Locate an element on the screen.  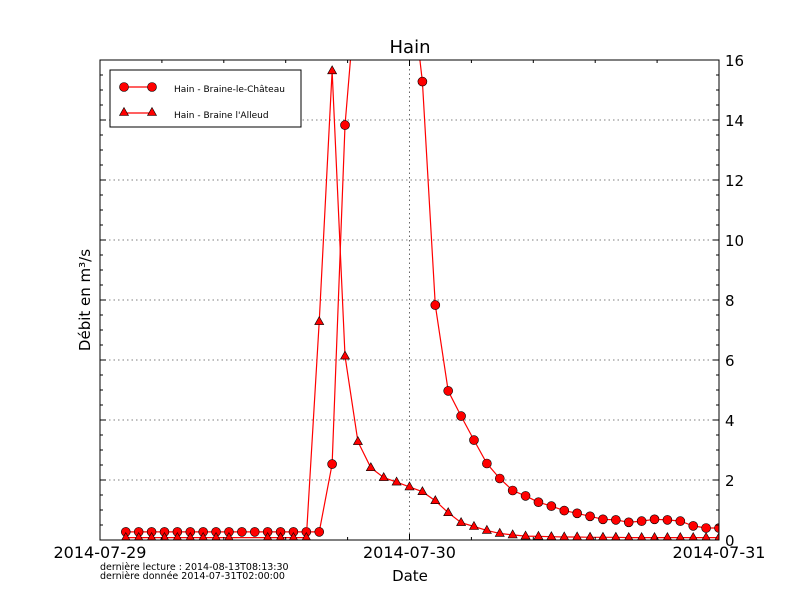
y-tick-label: 16 is located at coordinates (734, 61).